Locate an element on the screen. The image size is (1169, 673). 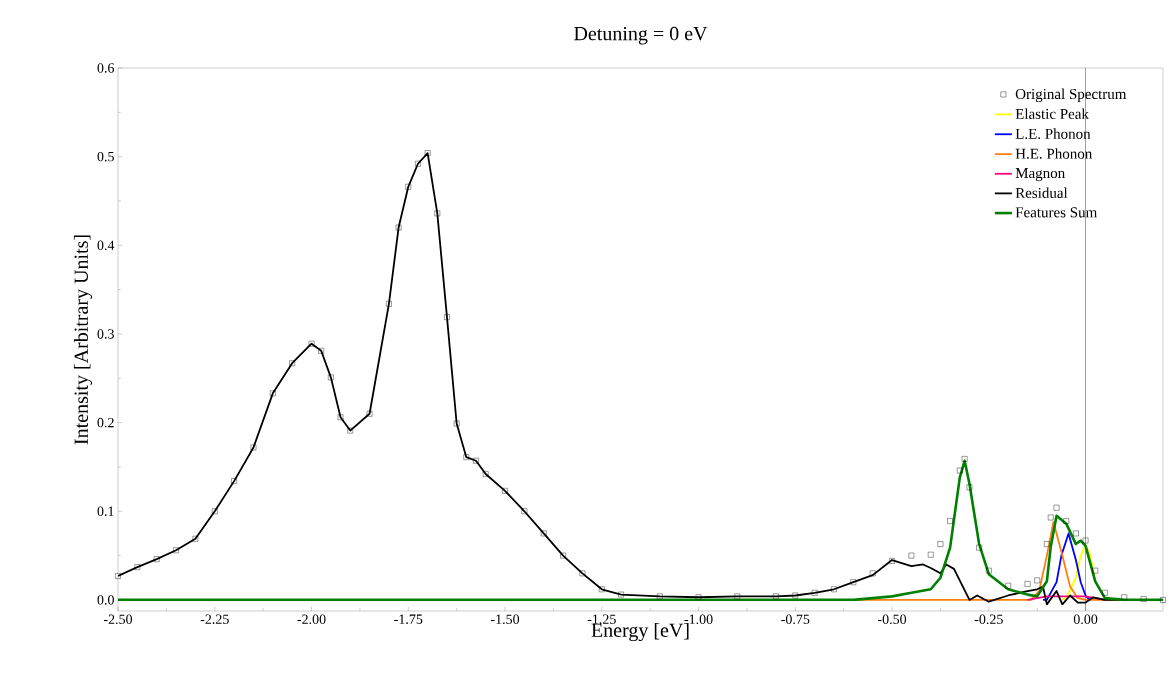
legend-label: H.E. Phonon is located at coordinates (1054, 153).